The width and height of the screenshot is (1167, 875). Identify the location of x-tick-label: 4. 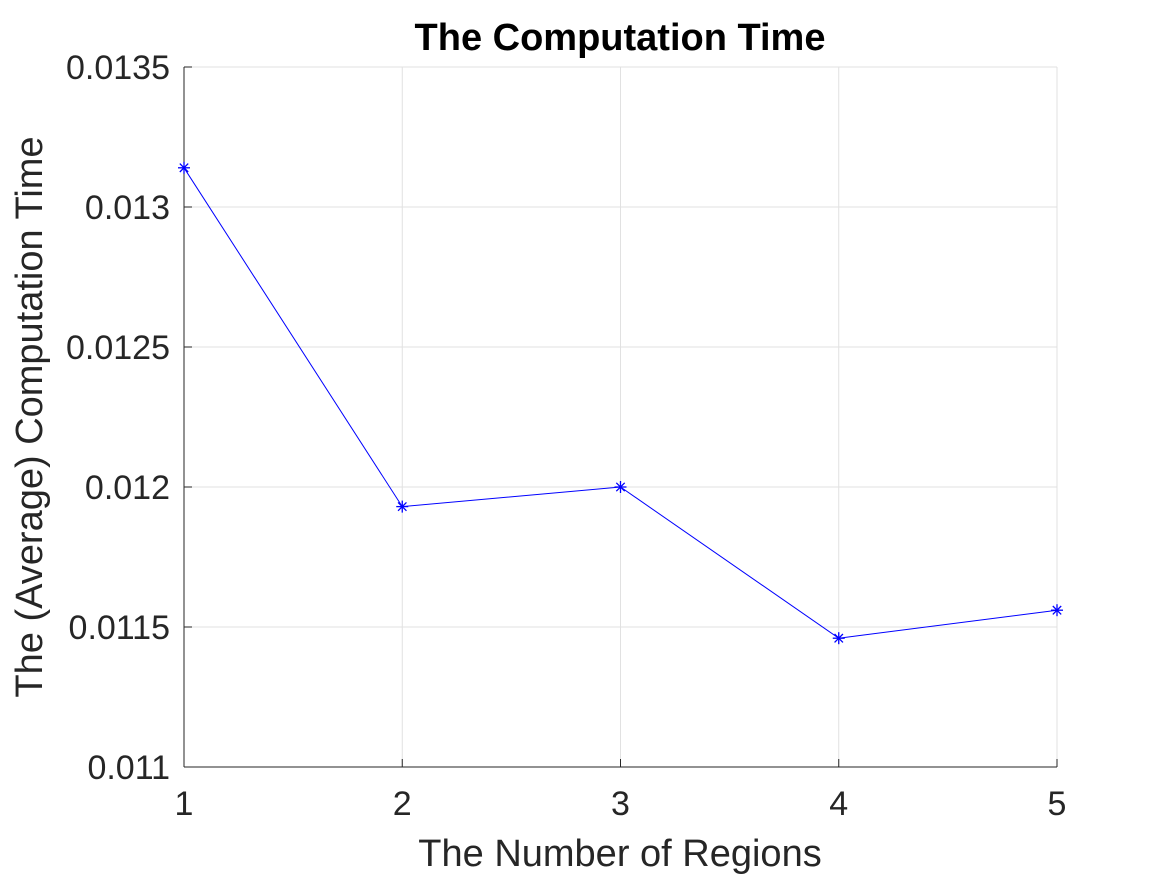
(838, 804).